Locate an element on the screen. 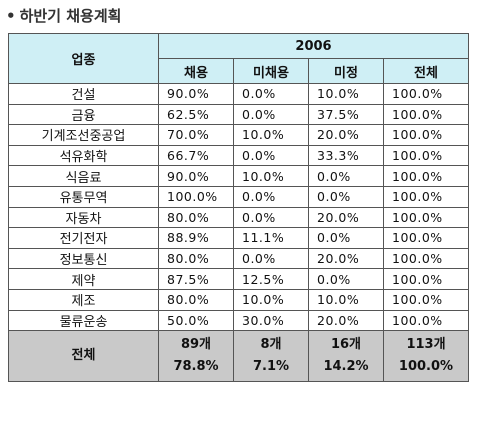  nohire-cell: 11.1% is located at coordinates (271, 238).